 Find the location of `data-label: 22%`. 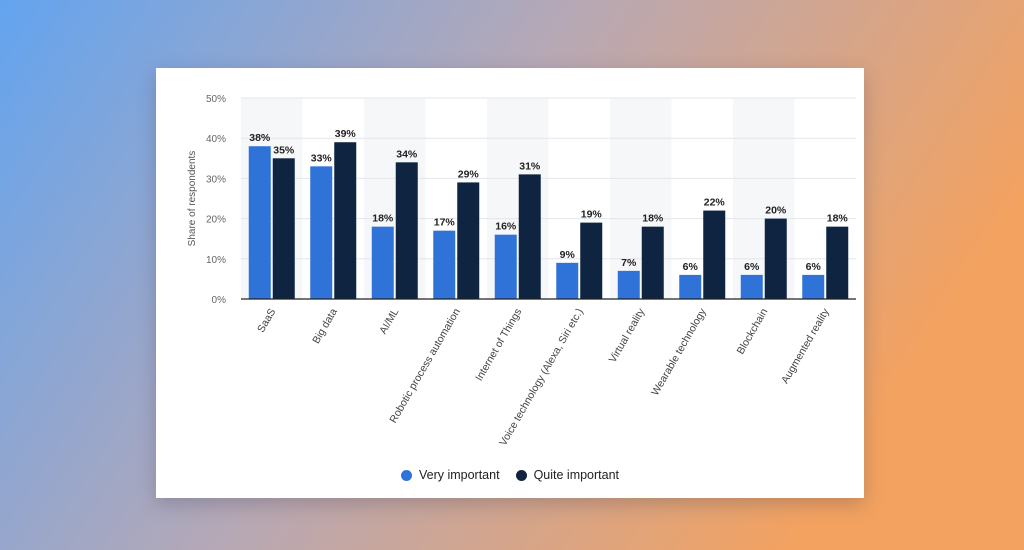

data-label: 22% is located at coordinates (715, 203).